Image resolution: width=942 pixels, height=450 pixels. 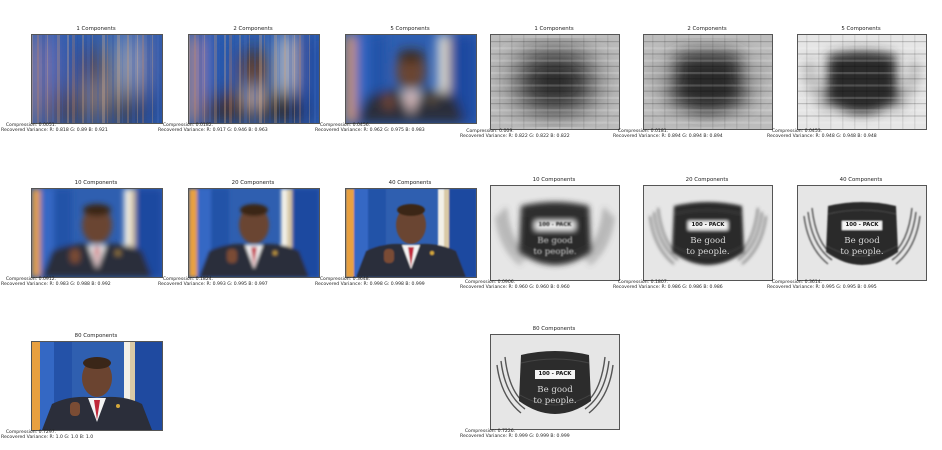 What do you see at coordinates (490, 131) in the screenshot?
I see `compression-caption: Compression: 0.009.` at bounding box center [490, 131].